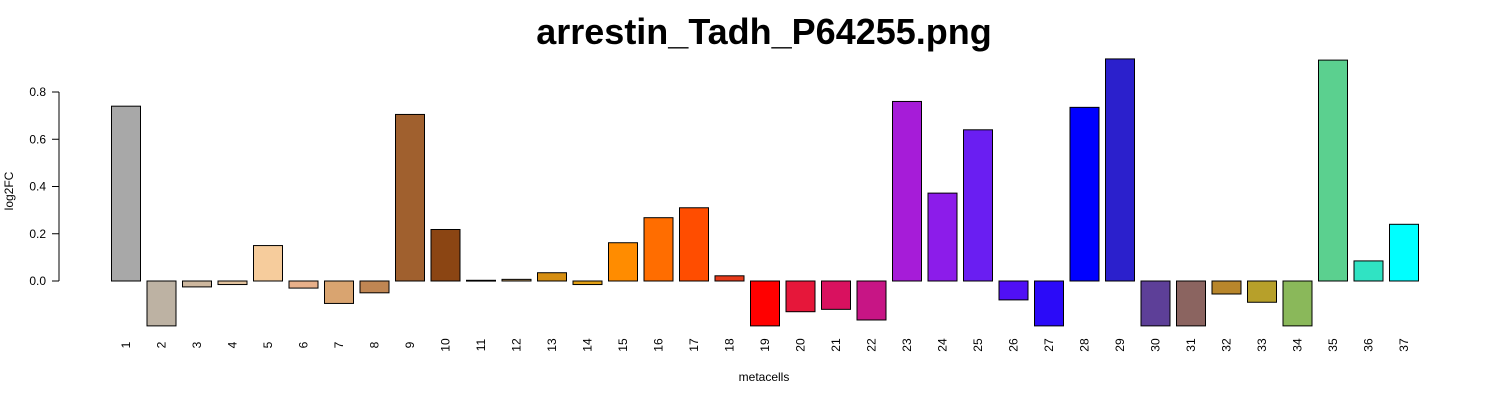 This screenshot has width=1500, height=400. I want to click on x-tick-label: 16, so click(659, 345).